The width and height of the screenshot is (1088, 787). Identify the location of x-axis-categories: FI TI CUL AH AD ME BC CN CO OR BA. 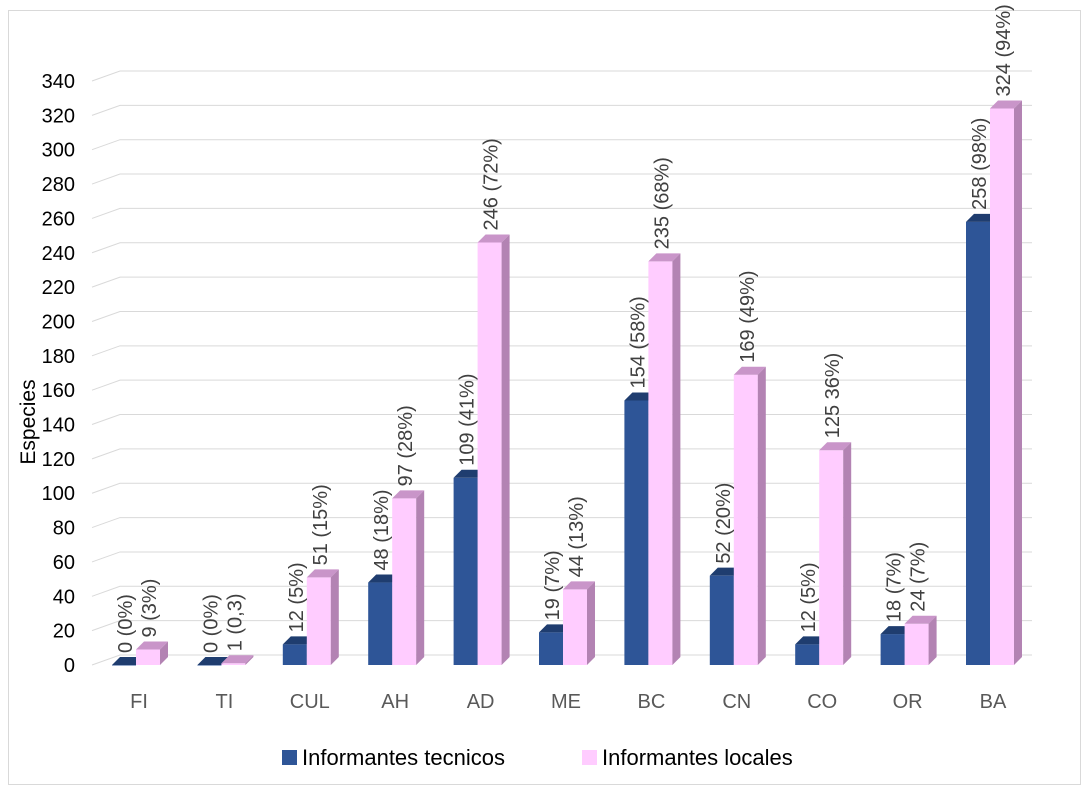
(568, 702).